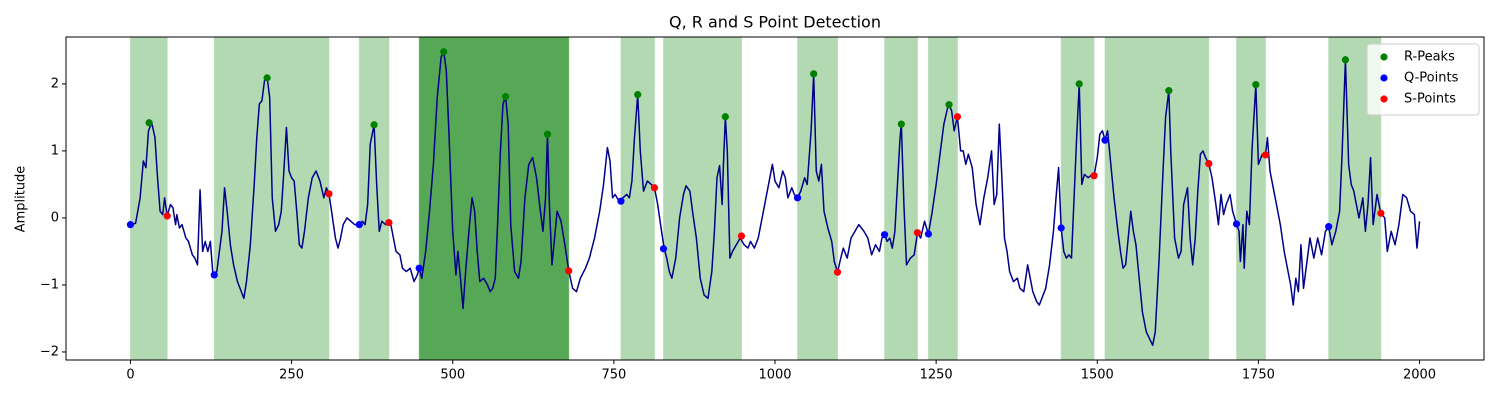 The height and width of the screenshot is (404, 1500). What do you see at coordinates (1419, 375) in the screenshot?
I see `x-tick-label: 2000` at bounding box center [1419, 375].